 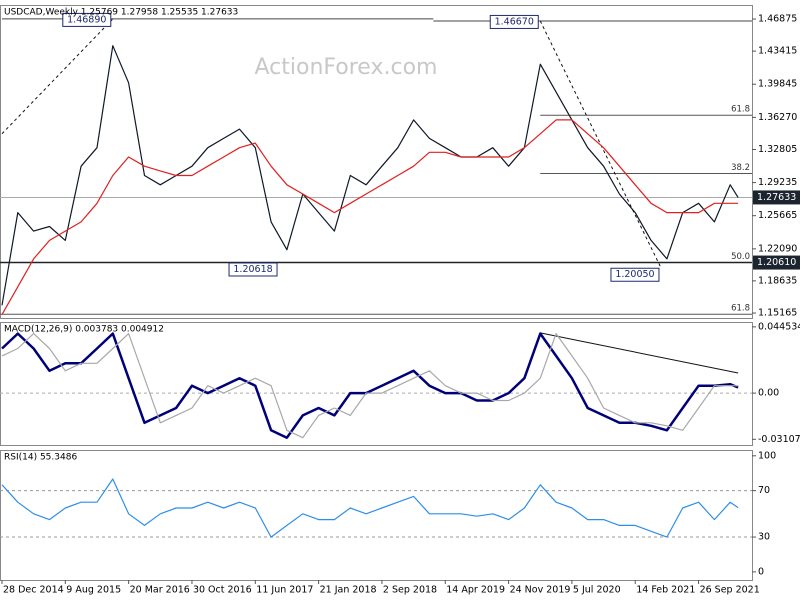 I want to click on panel-title: MACD(12,26,9) 0.003783 0.004912, so click(x=84, y=330).